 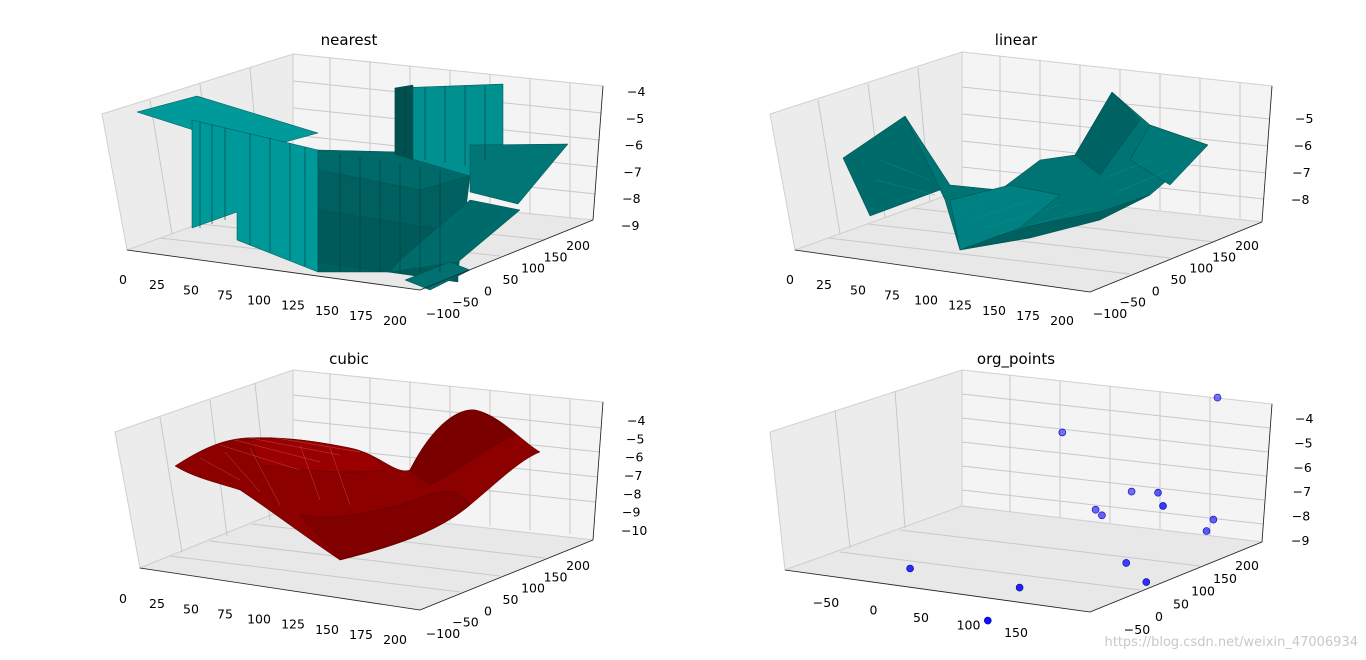 I want to click on chart-title: linear, so click(x=1016, y=40).